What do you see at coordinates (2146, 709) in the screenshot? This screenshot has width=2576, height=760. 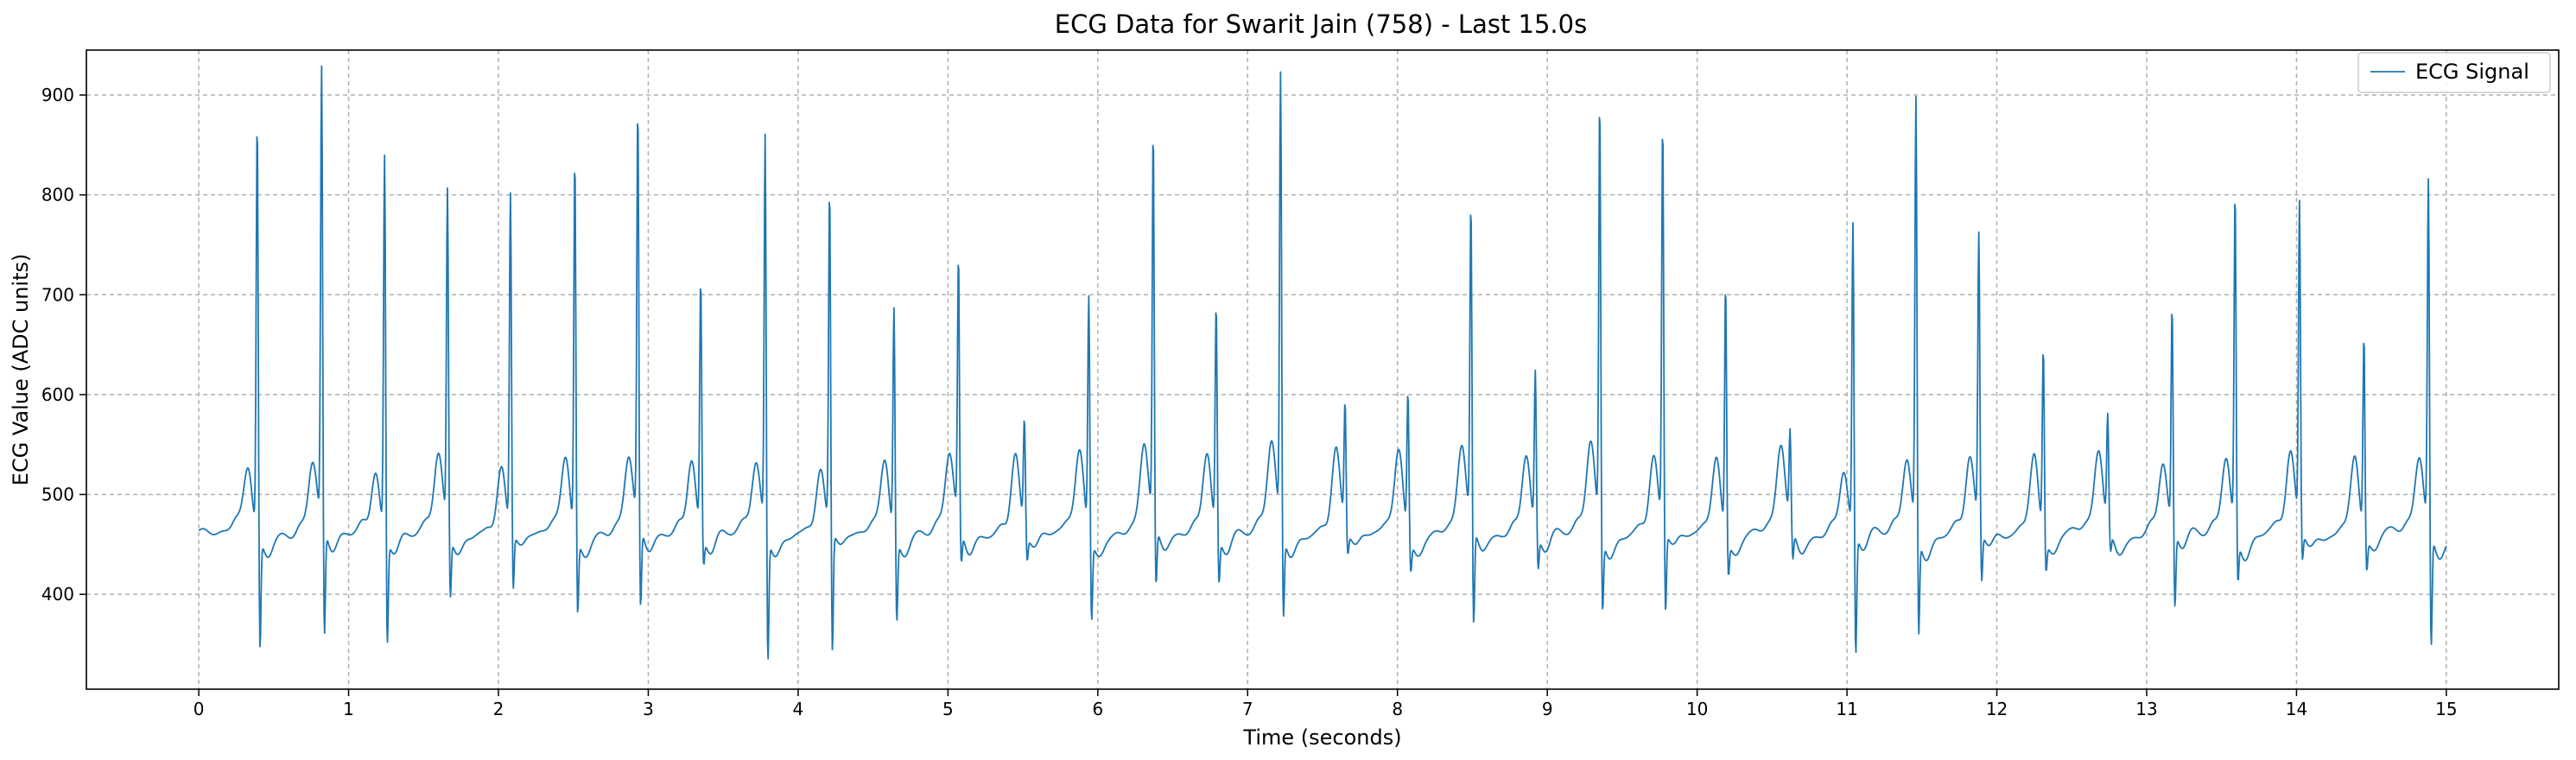 I see `x-tick-label: 13` at bounding box center [2146, 709].